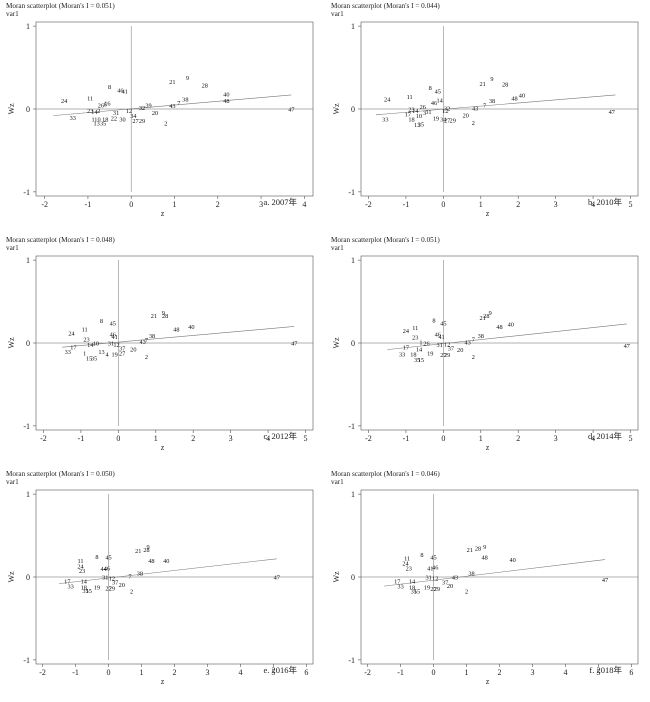 This screenshot has width=650, height=702. What do you see at coordinates (107, 104) in the screenshot?
I see `point-label: 16` at bounding box center [107, 104].